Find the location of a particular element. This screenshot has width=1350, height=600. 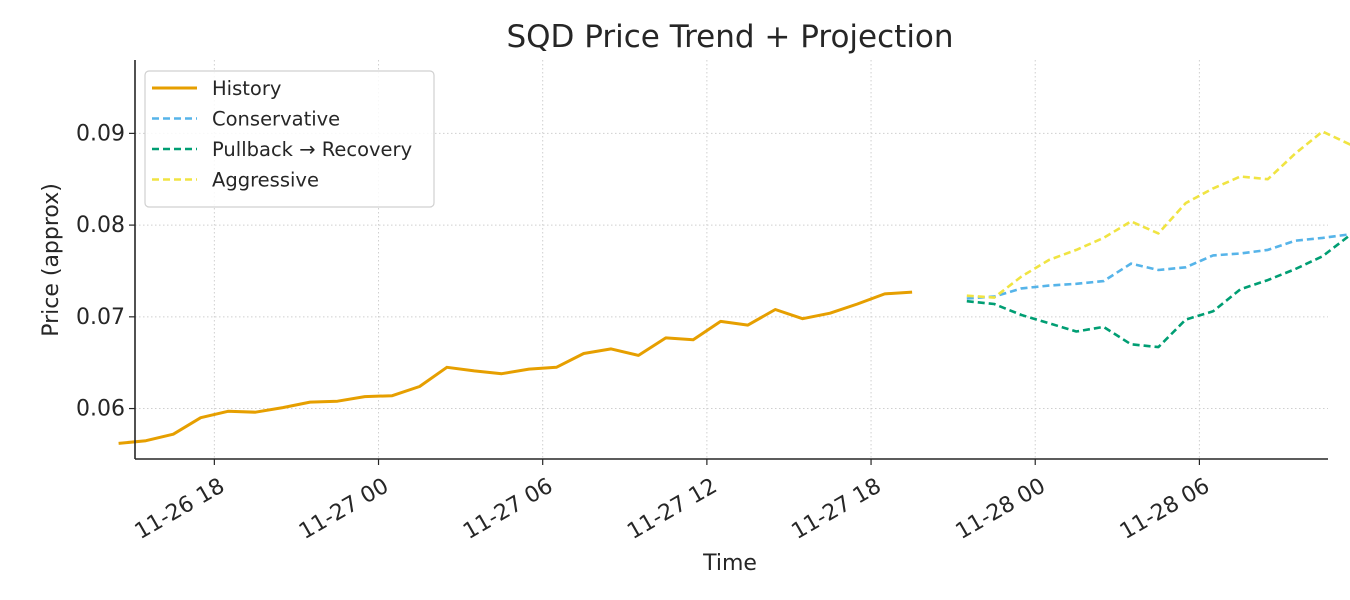

legend-box is located at coordinates (289, 139).